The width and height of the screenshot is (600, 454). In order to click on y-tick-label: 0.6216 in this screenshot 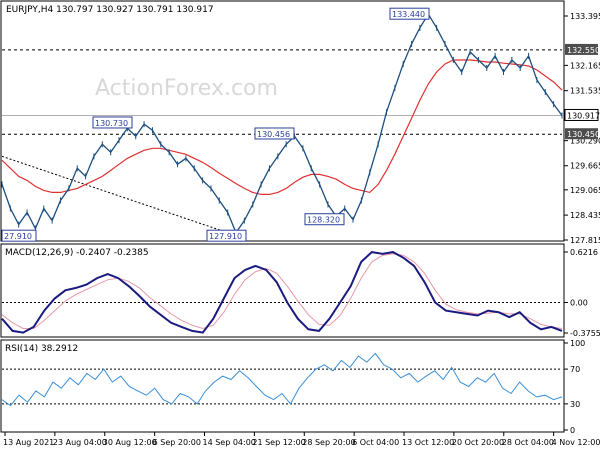, I will do `click(584, 252)`.